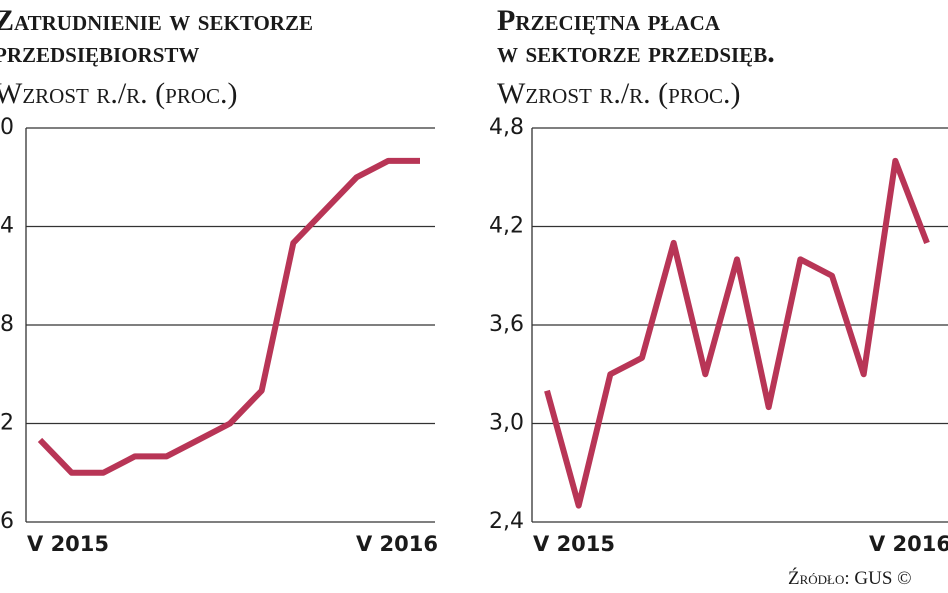 The image size is (948, 593). Describe the element at coordinates (609, 20) in the screenshot. I see `chart-title: Przeciętna płaca` at that location.